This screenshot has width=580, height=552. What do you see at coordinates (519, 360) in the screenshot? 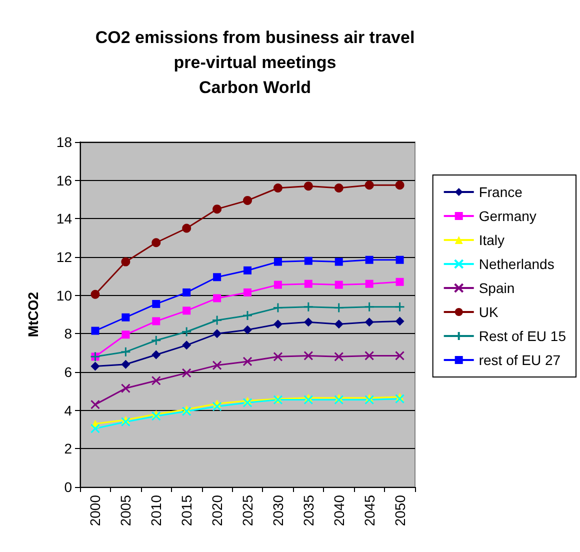
I see `legend-label: rest of EU 27` at bounding box center [519, 360].